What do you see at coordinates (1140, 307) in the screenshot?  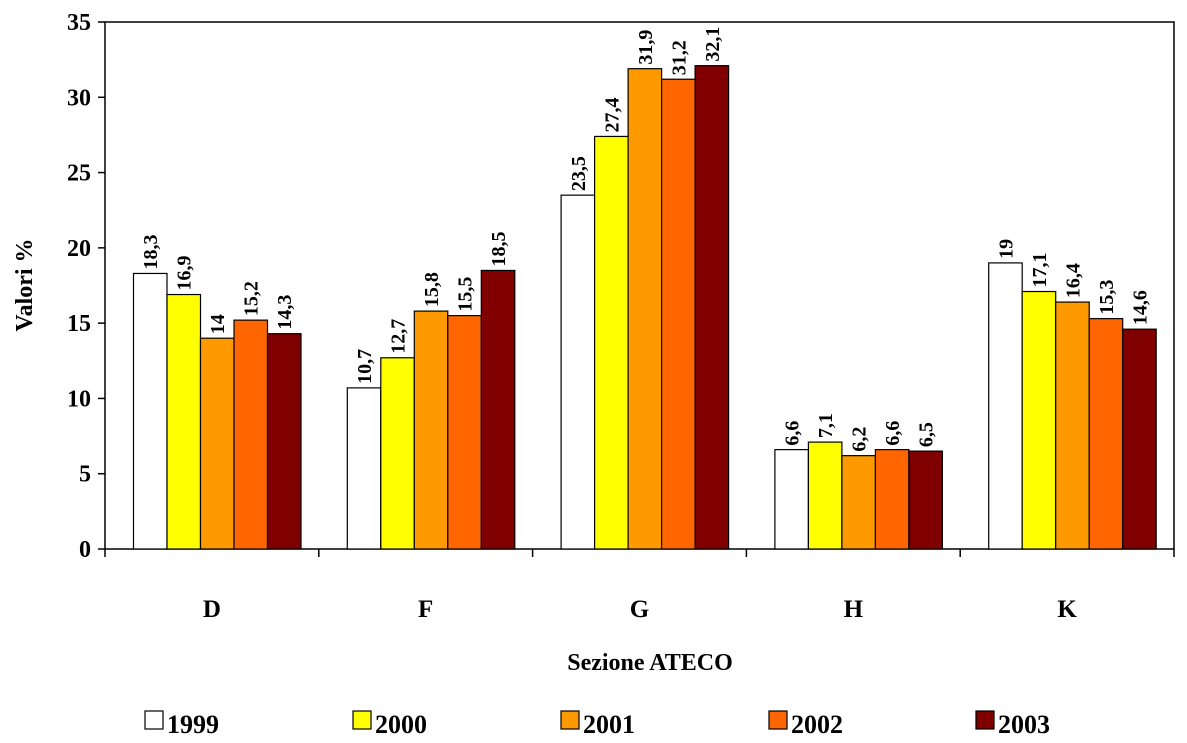 I see `data-label: 14,6` at bounding box center [1140, 307].